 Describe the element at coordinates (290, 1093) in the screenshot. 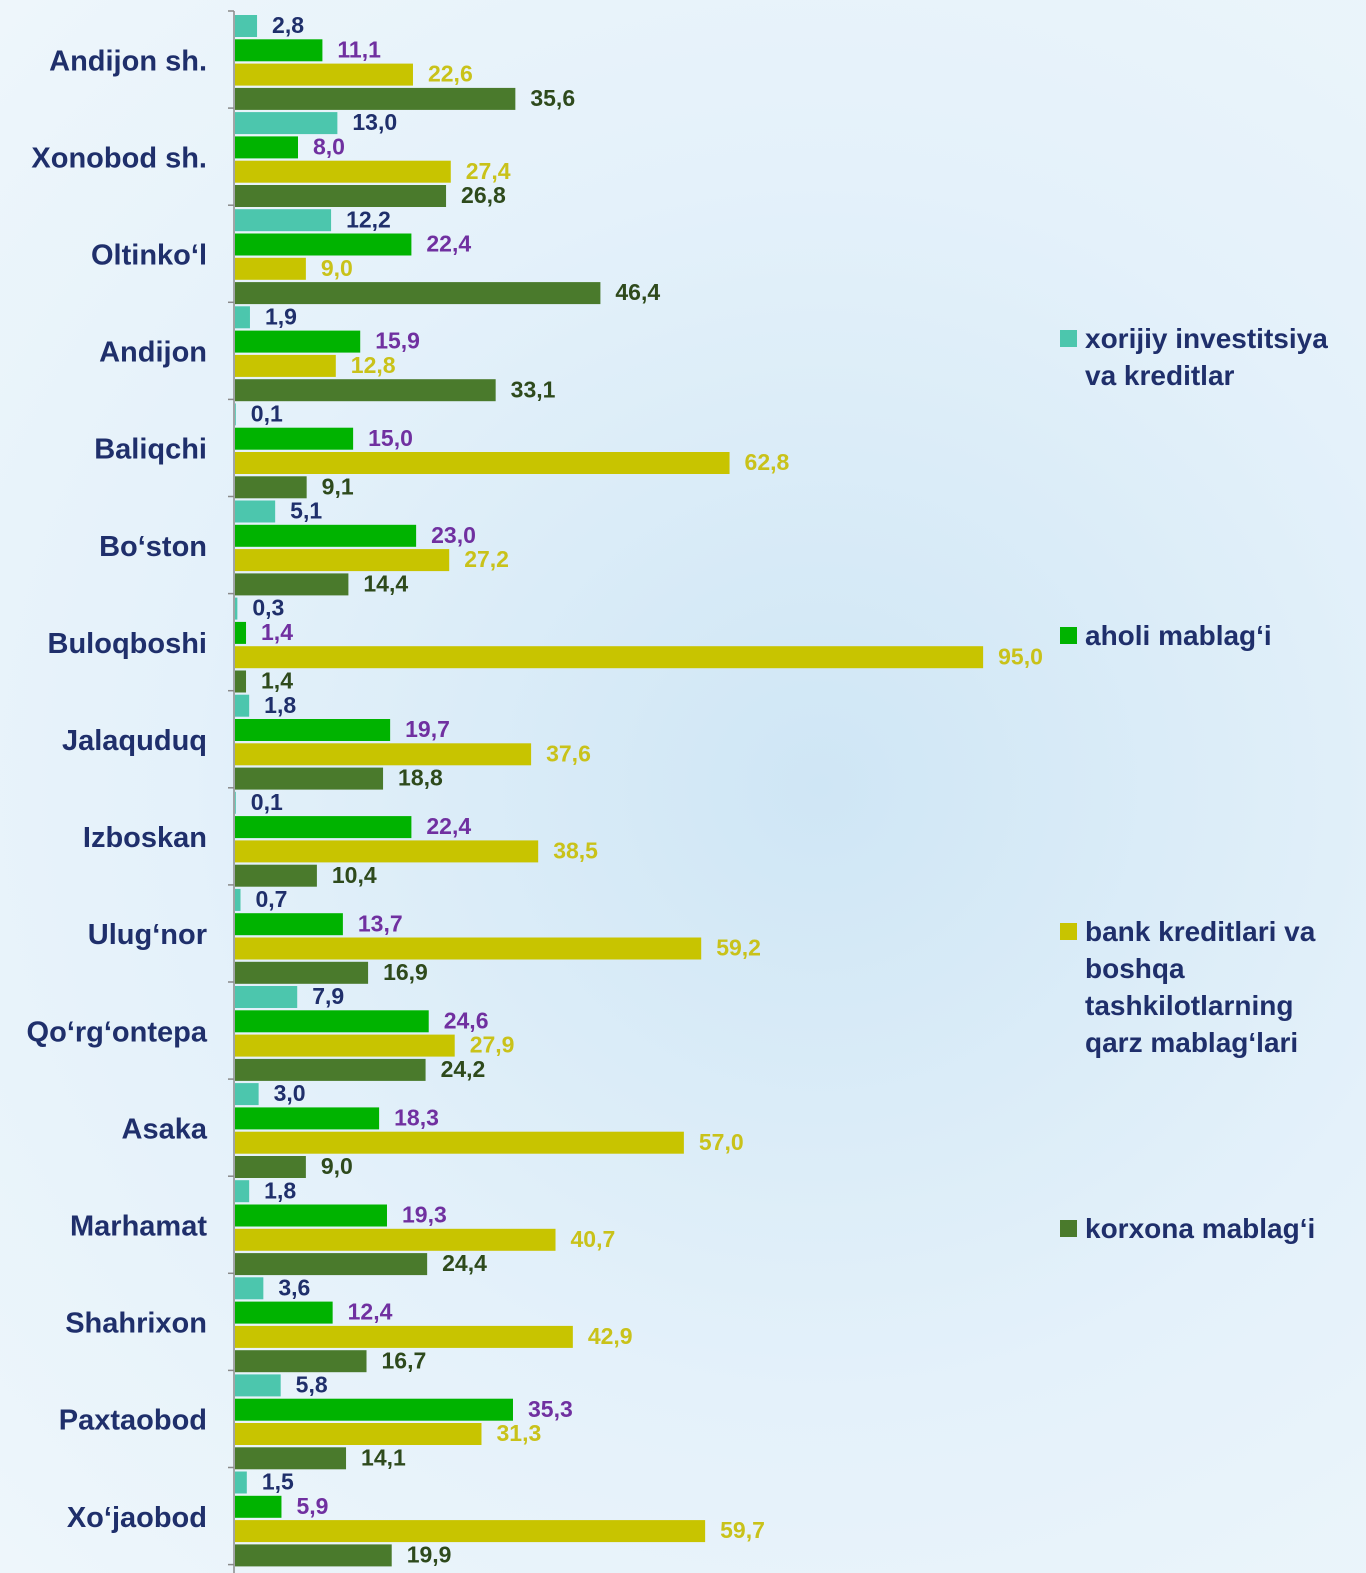

I see `value-label: 3,0` at that location.